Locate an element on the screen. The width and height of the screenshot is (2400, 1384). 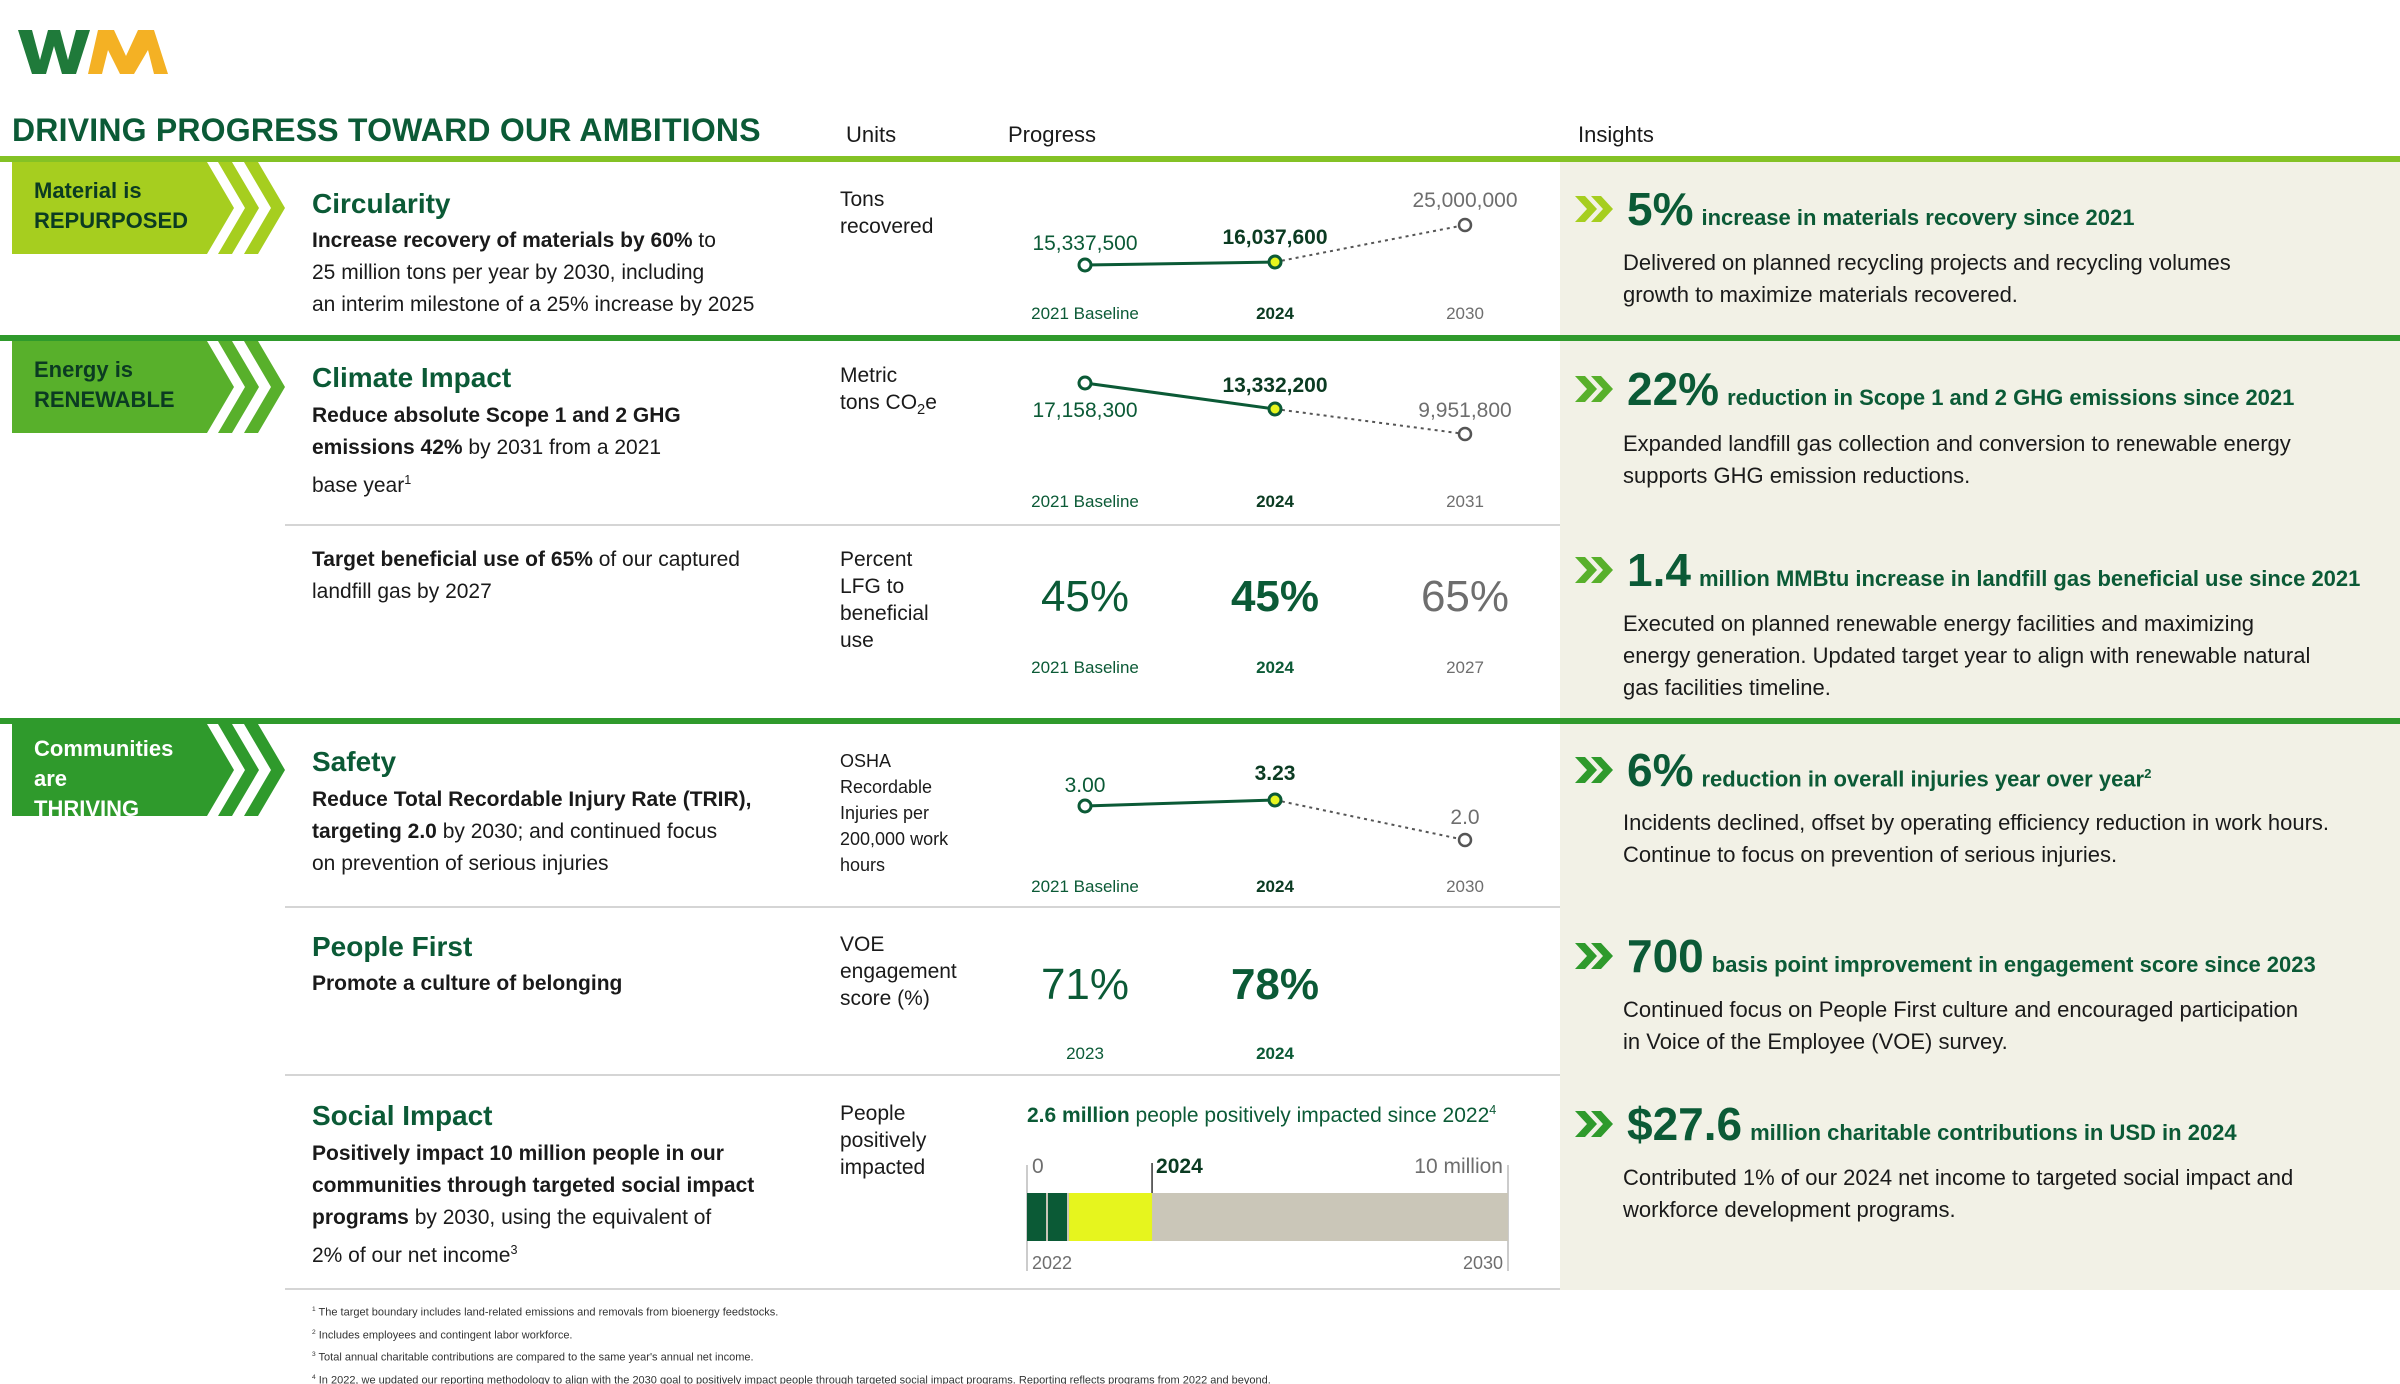
people-baseline-value: 71% is located at coordinates (1085, 984).